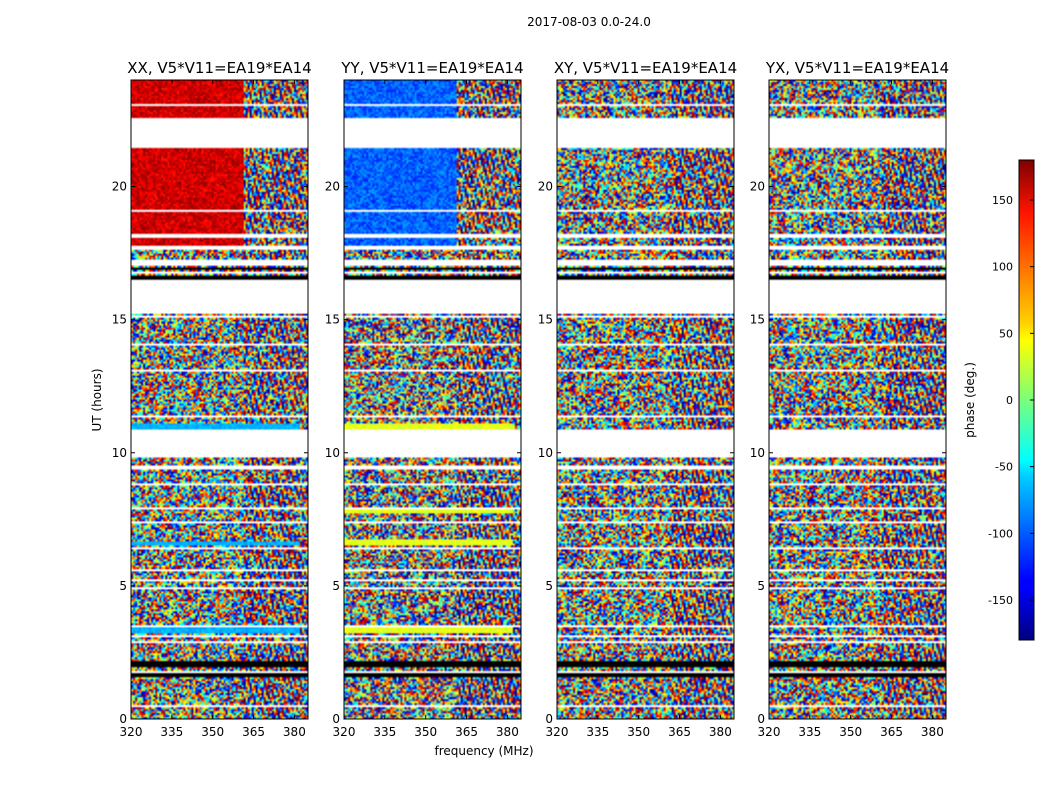 The width and height of the screenshot is (1050, 800). What do you see at coordinates (645, 68) in the screenshot?
I see `panel-title: XY, V5*V11=EA19*EA14` at bounding box center [645, 68].